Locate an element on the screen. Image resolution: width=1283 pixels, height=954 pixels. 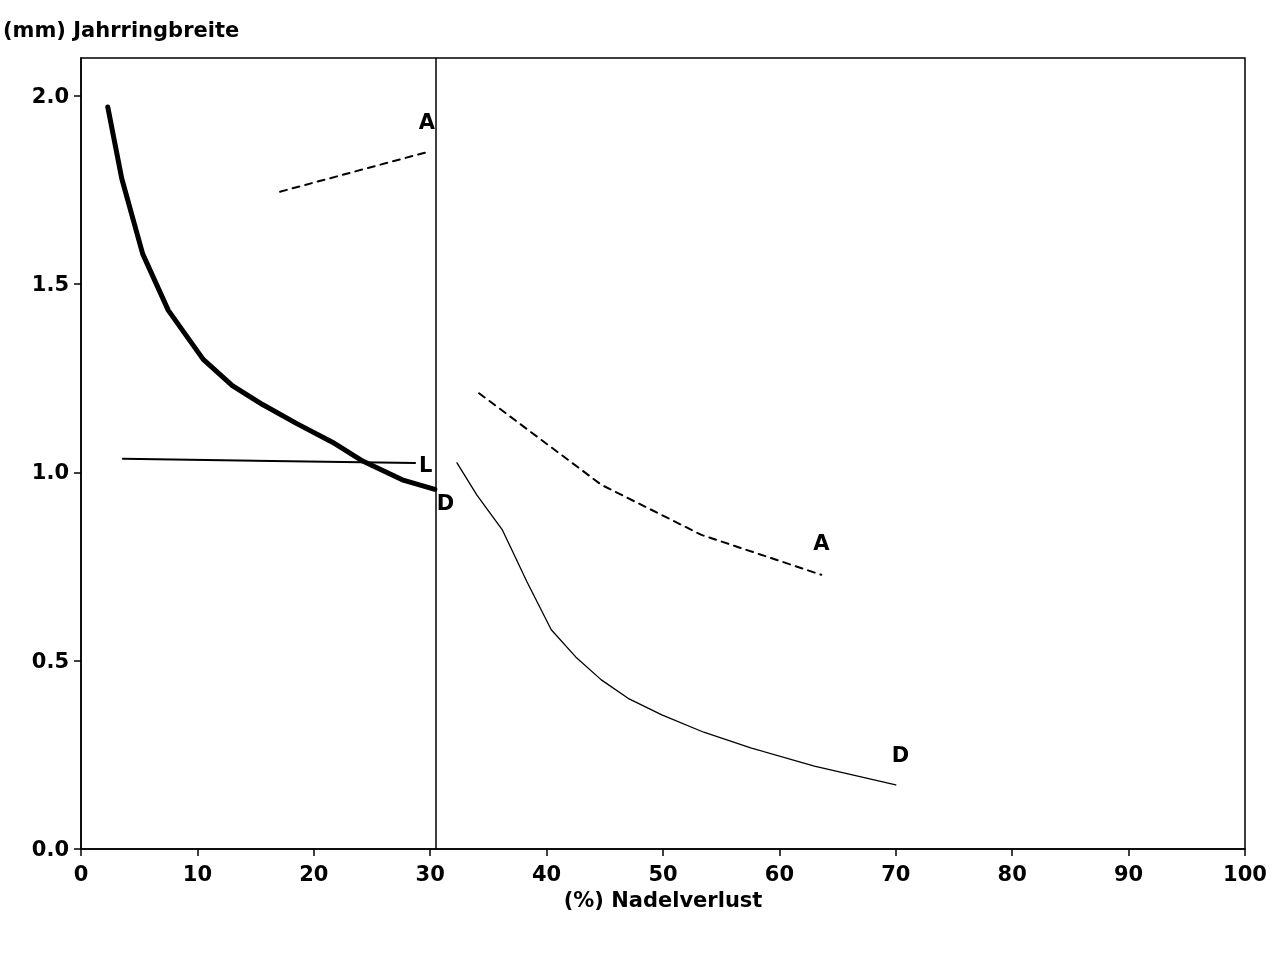
y-tick-label: 1.5 is located at coordinates (50, 284).